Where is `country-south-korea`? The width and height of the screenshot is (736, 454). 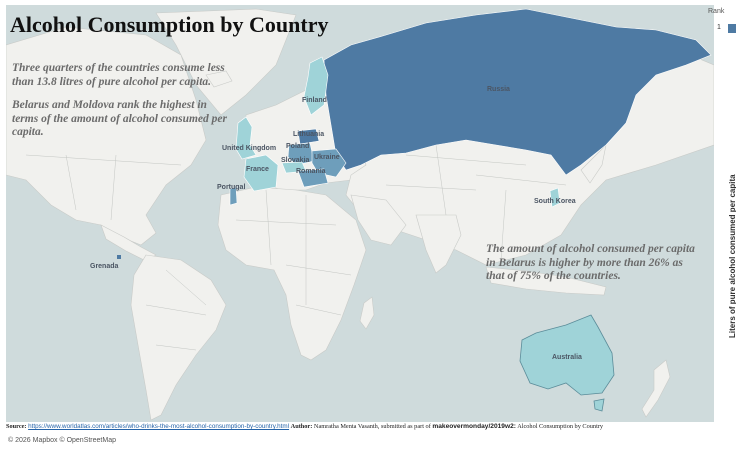 country-south-korea is located at coordinates (555, 197).